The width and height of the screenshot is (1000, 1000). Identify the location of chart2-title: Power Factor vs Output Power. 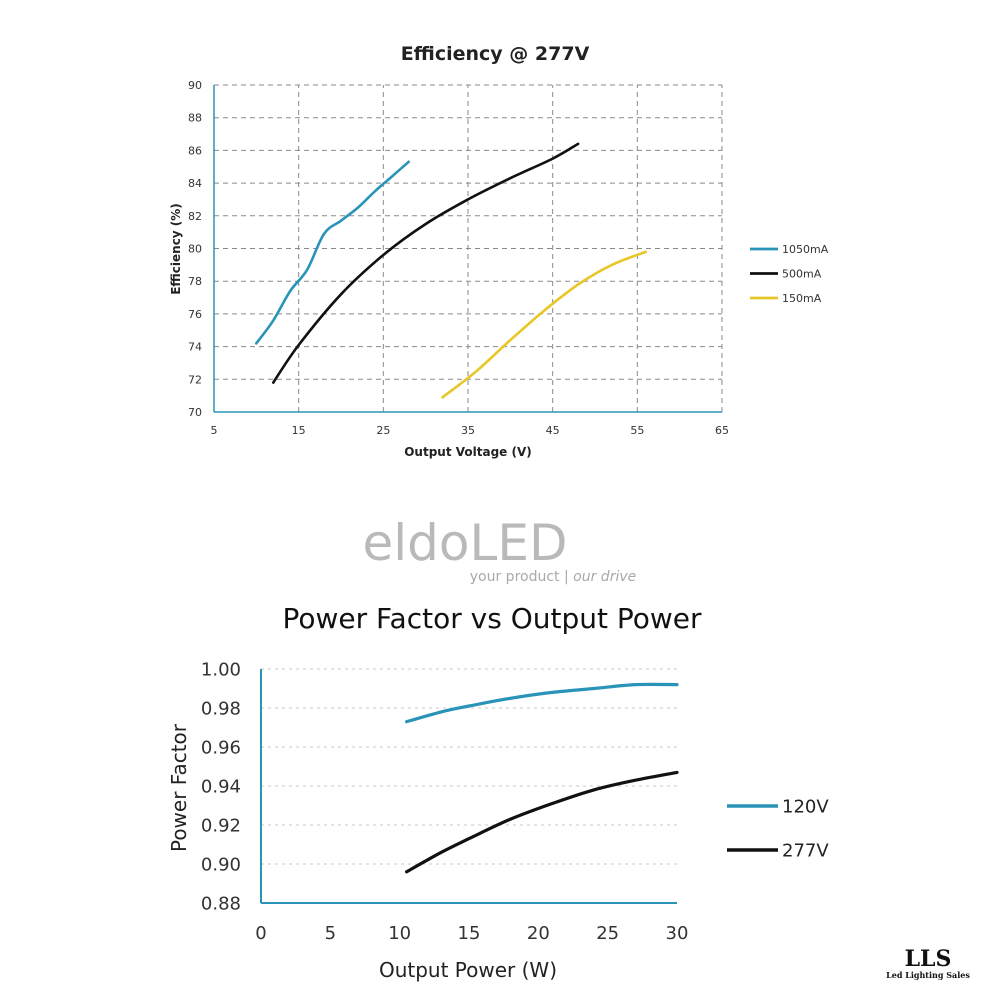
(492, 618).